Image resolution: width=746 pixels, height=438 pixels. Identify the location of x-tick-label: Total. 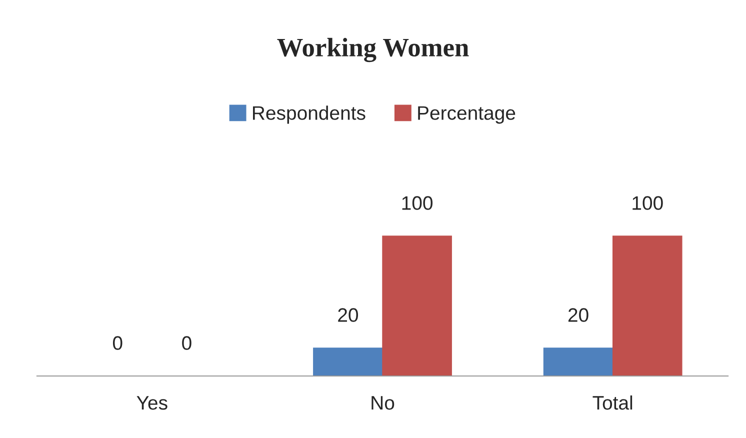
(612, 402).